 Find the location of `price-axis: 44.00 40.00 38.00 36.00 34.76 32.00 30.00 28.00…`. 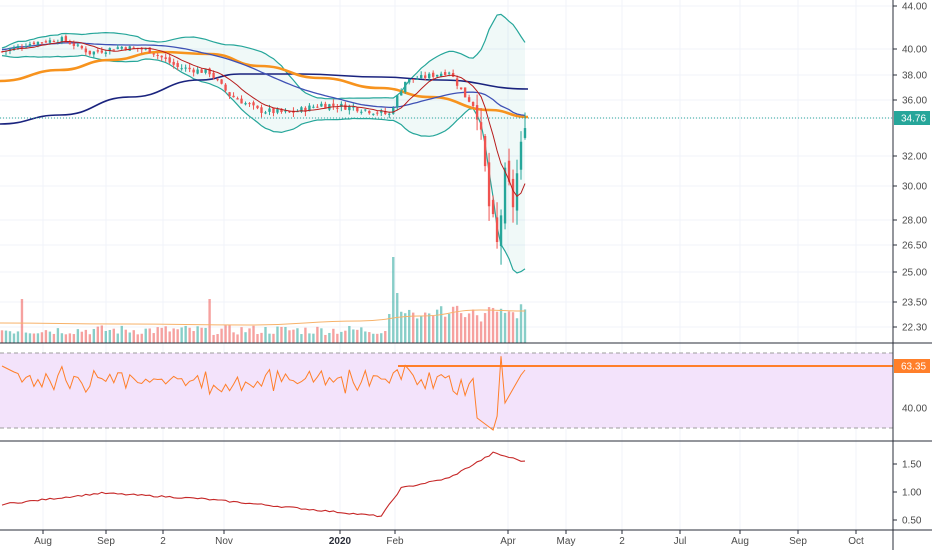

price-axis: 44.00 40.00 38.00 36.00 34.76 32.00 30.00 28.00… is located at coordinates (911, 264).